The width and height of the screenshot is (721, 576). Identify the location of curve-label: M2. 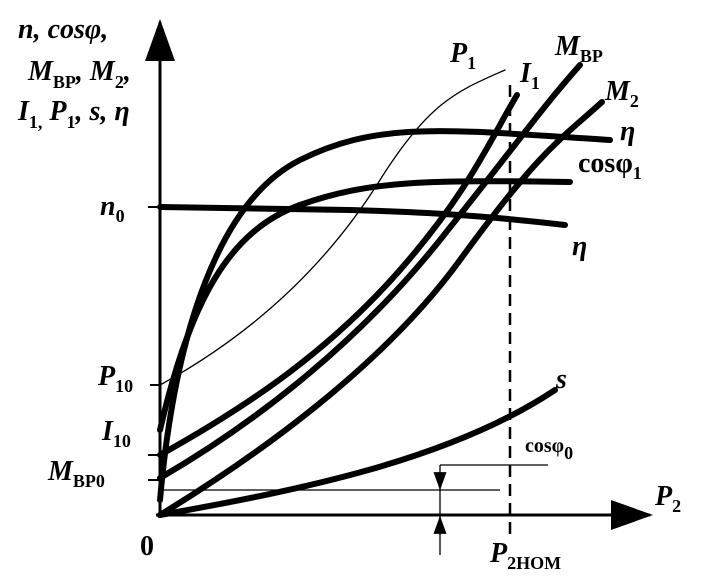
(621, 93).